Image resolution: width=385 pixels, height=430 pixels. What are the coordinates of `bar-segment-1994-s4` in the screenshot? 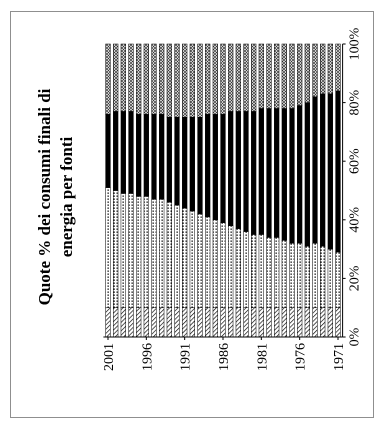 It's located at (162, 79).